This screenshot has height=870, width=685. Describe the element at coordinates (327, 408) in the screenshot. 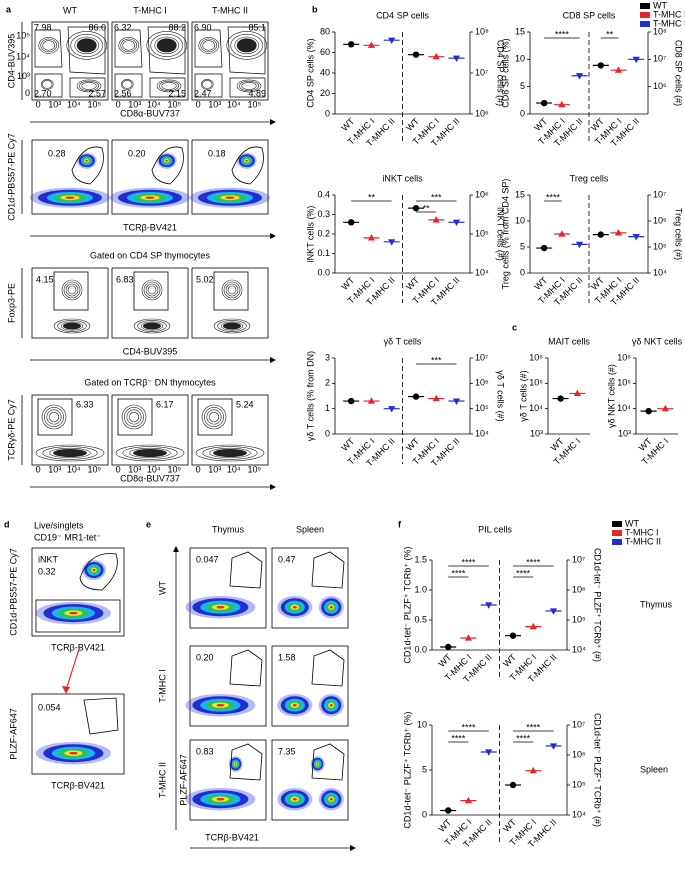

I see `tick-label: 1` at that location.